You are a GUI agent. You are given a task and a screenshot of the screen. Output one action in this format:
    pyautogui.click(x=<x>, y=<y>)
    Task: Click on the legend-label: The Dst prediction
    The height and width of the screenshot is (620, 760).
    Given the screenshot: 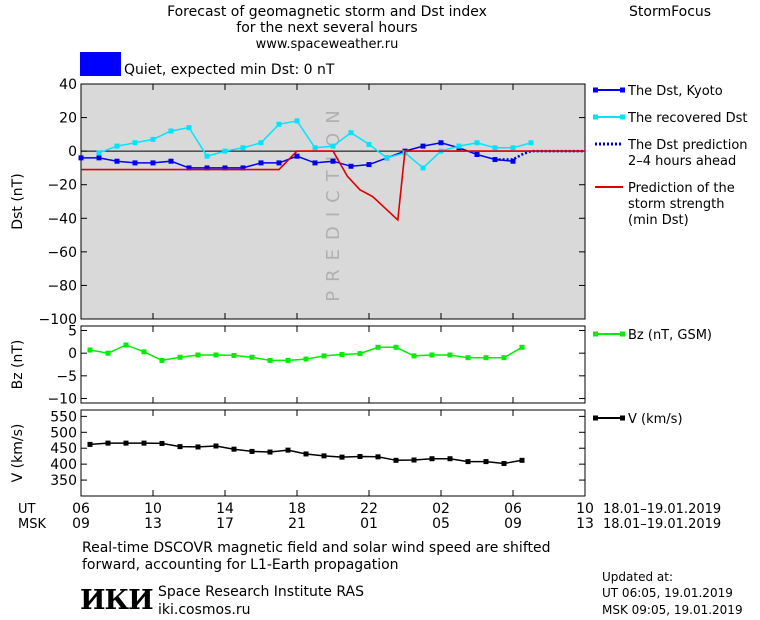 What is the action you would take?
    pyautogui.click(x=687, y=145)
    